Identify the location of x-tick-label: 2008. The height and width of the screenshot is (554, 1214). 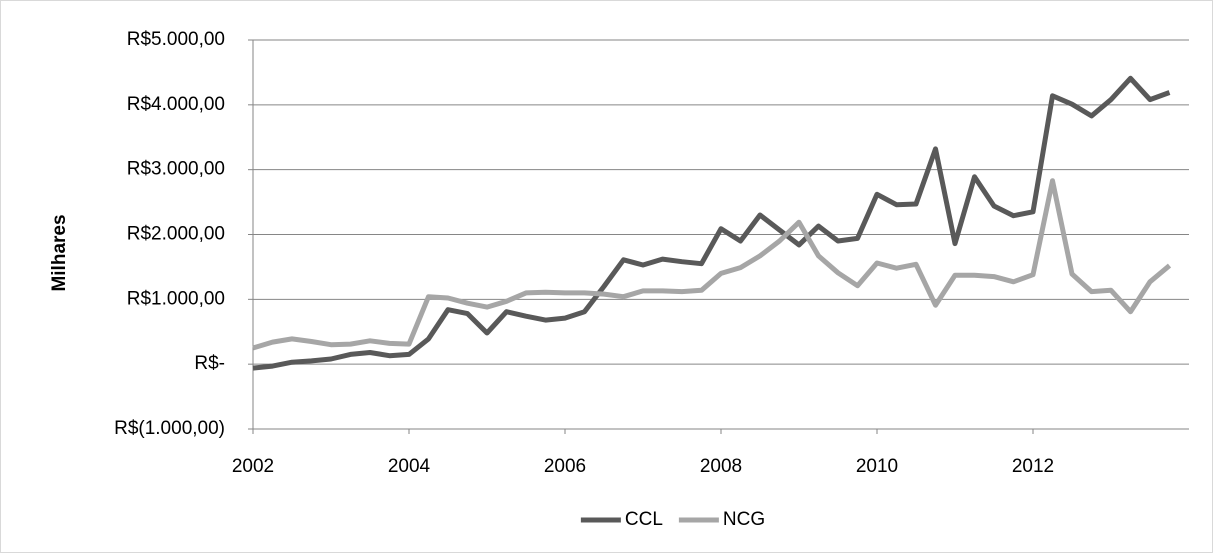
(721, 466).